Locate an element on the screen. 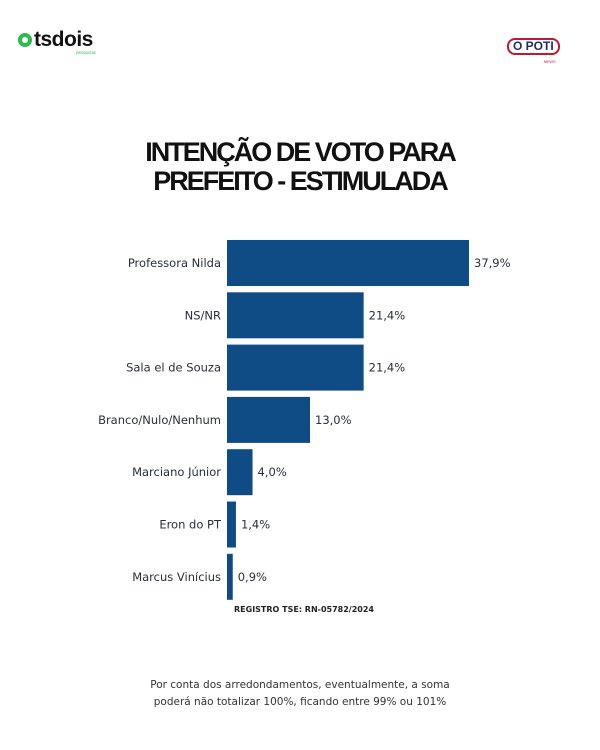 This screenshot has height=750, width=600. data-label: 13,0% is located at coordinates (333, 420).